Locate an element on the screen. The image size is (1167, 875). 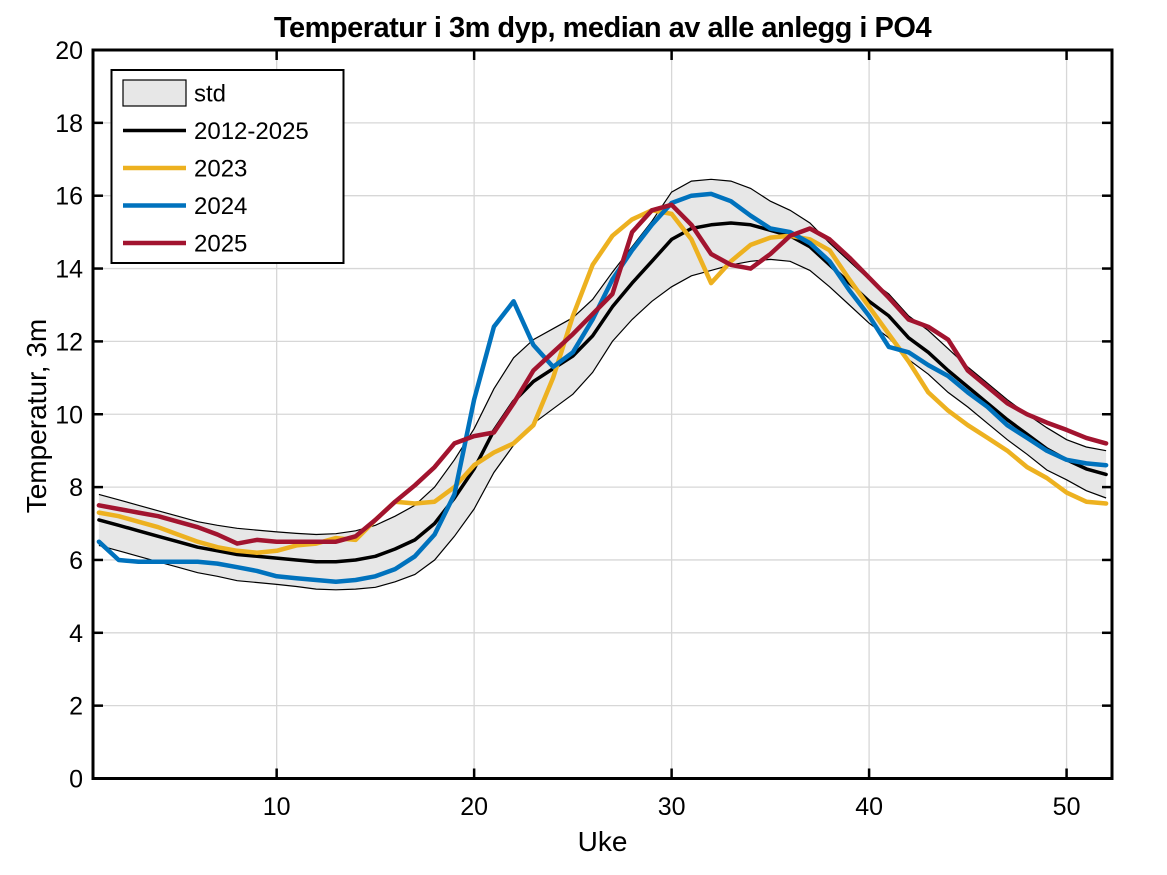
x-tick-labels: 10 20 30 40 50 is located at coordinates (672, 807).